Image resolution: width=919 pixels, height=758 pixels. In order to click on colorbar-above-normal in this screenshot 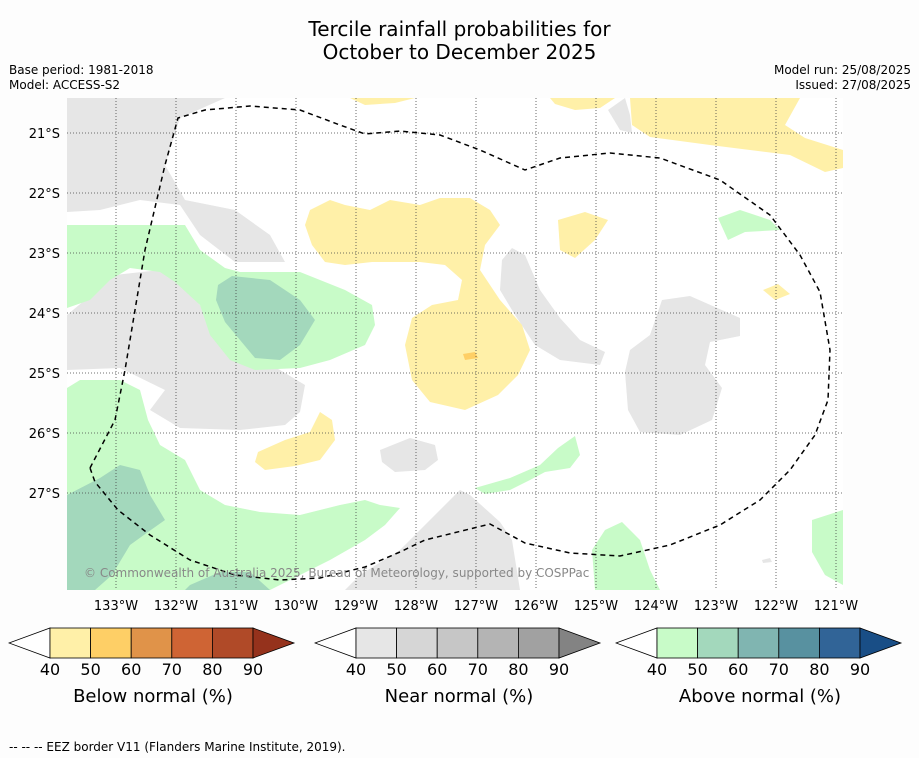, I will do `click(759, 646)`.